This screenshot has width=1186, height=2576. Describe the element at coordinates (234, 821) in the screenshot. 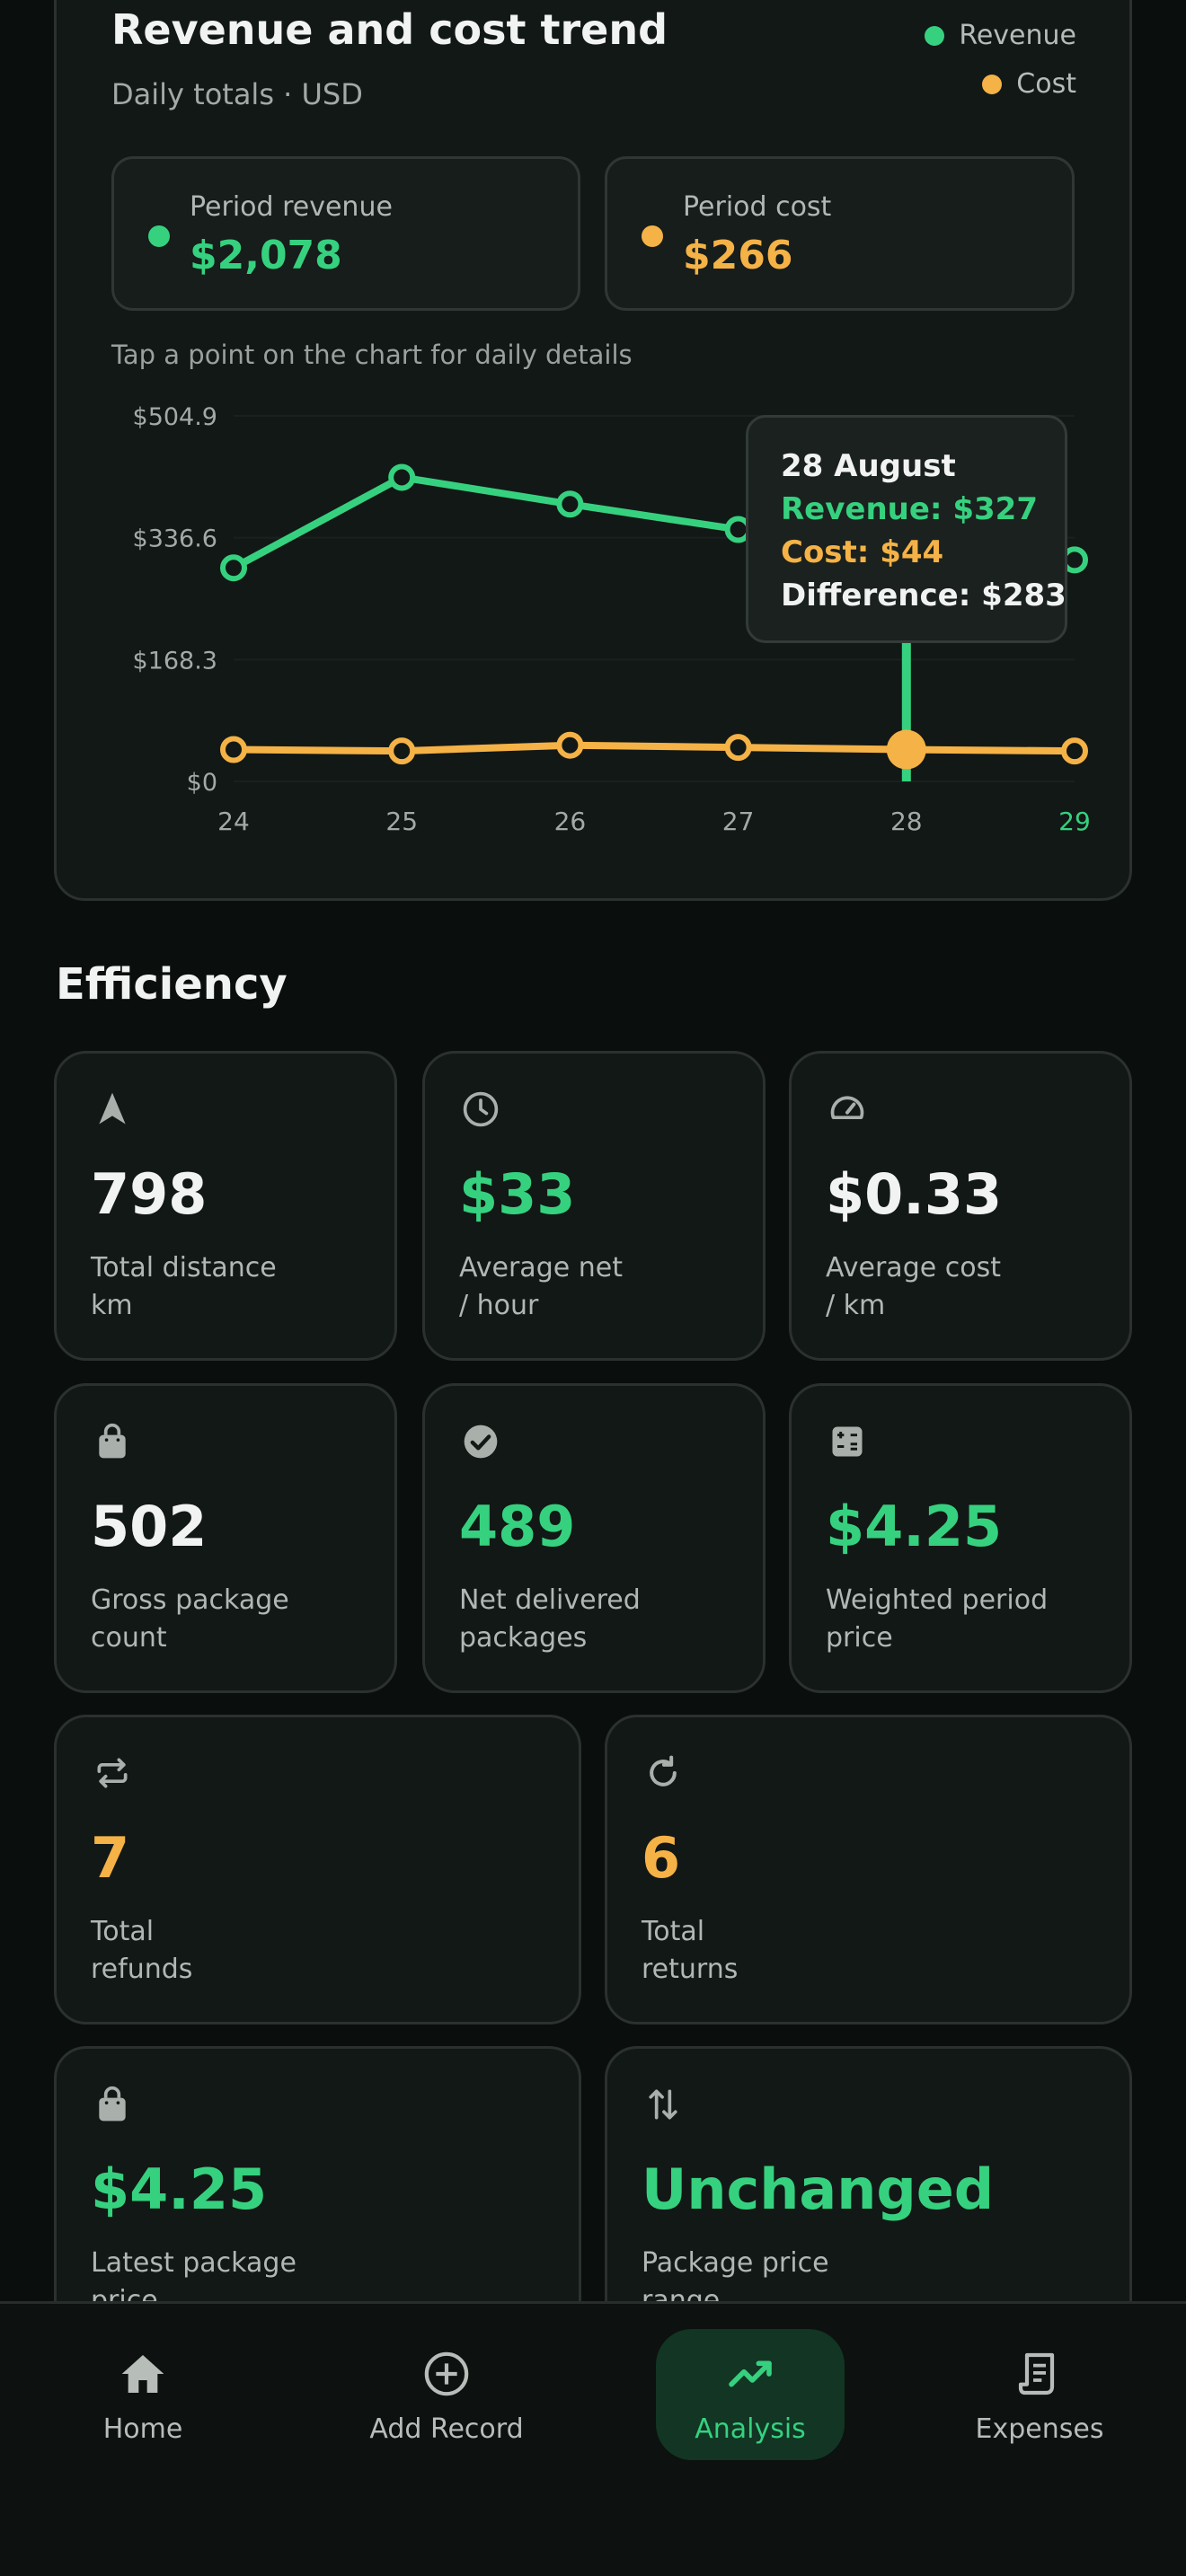

I see `x-tick-label: 24` at that location.